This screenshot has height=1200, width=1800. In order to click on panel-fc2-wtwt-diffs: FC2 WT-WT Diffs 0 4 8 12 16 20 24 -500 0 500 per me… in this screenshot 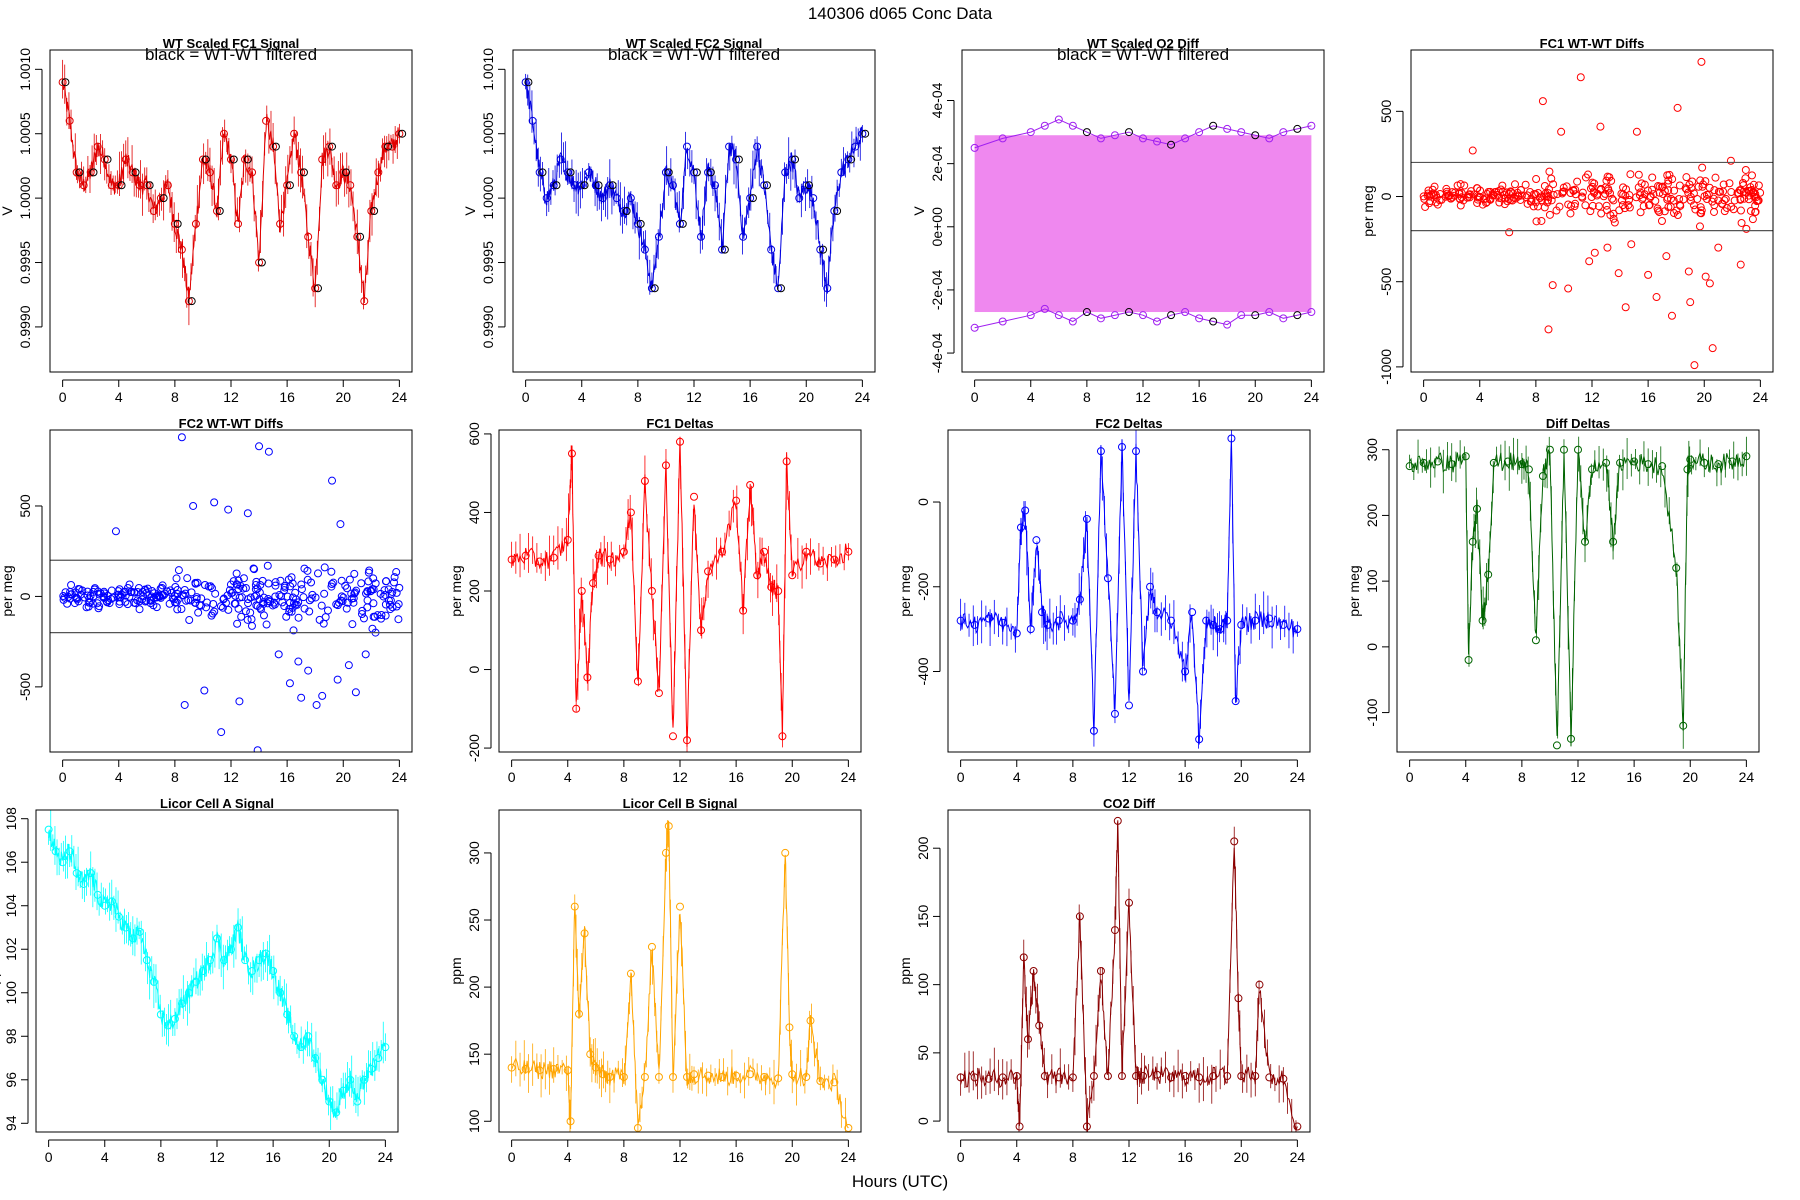, I will do `click(206, 600)`.